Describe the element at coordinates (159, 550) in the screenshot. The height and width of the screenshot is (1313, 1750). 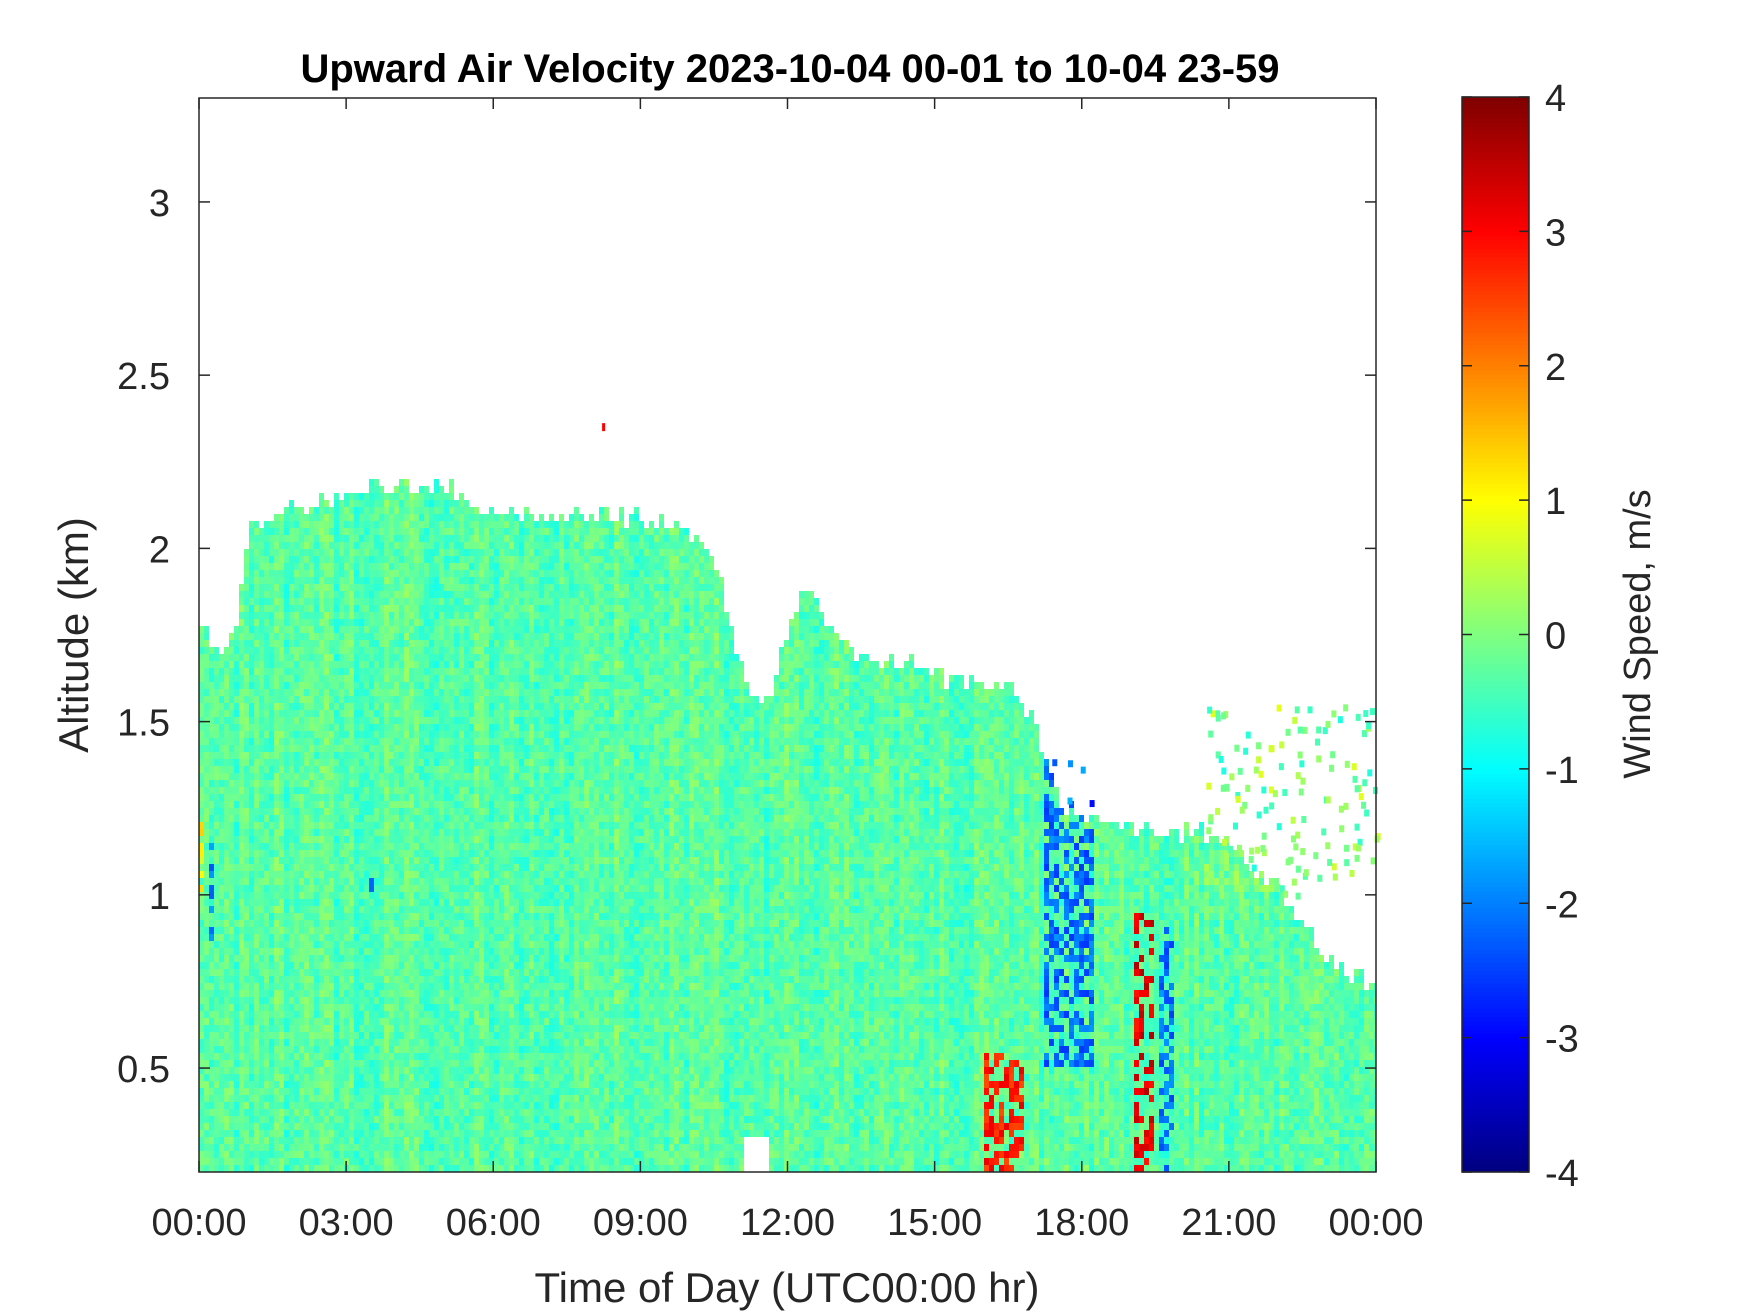
I see `y-tick-label: 2` at that location.